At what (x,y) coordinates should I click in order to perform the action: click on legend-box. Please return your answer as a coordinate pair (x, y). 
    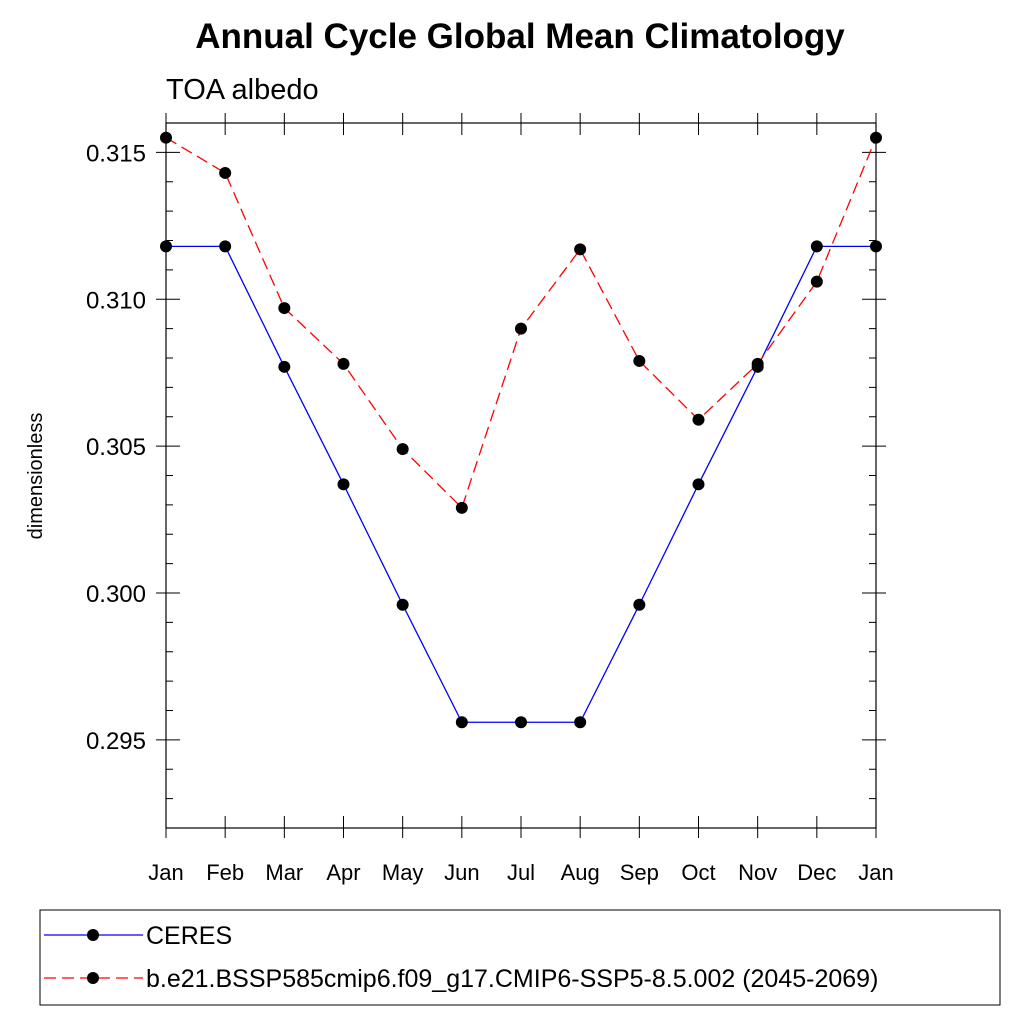
    Looking at the image, I should click on (520, 957).